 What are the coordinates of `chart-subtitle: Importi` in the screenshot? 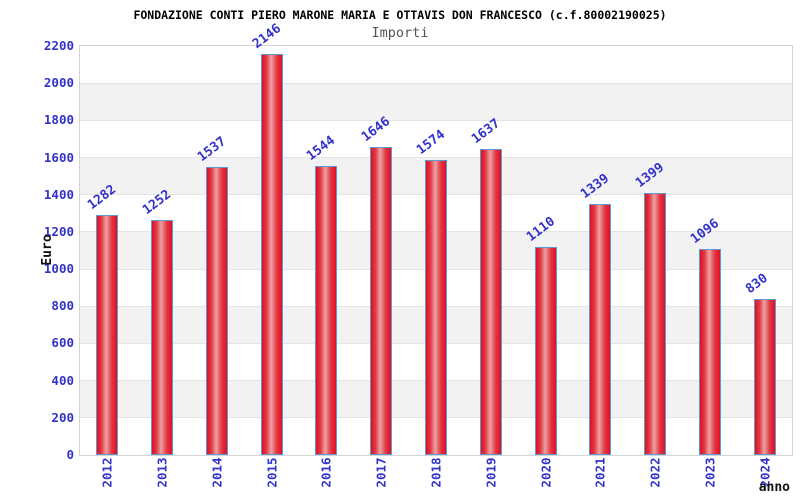 It's located at (400, 33).